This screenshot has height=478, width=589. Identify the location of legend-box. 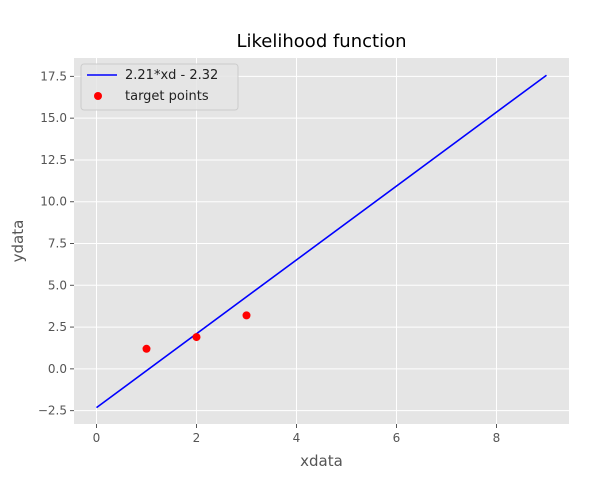
(159, 87).